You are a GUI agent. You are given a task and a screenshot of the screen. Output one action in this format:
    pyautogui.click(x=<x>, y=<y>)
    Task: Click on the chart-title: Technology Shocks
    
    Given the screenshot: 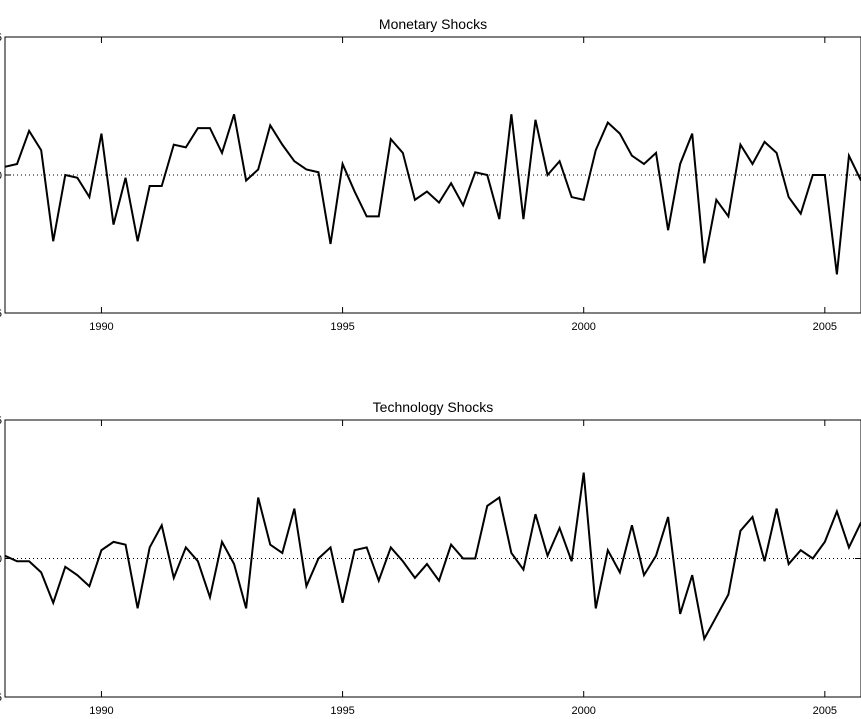 What is the action you would take?
    pyautogui.click(x=433, y=407)
    